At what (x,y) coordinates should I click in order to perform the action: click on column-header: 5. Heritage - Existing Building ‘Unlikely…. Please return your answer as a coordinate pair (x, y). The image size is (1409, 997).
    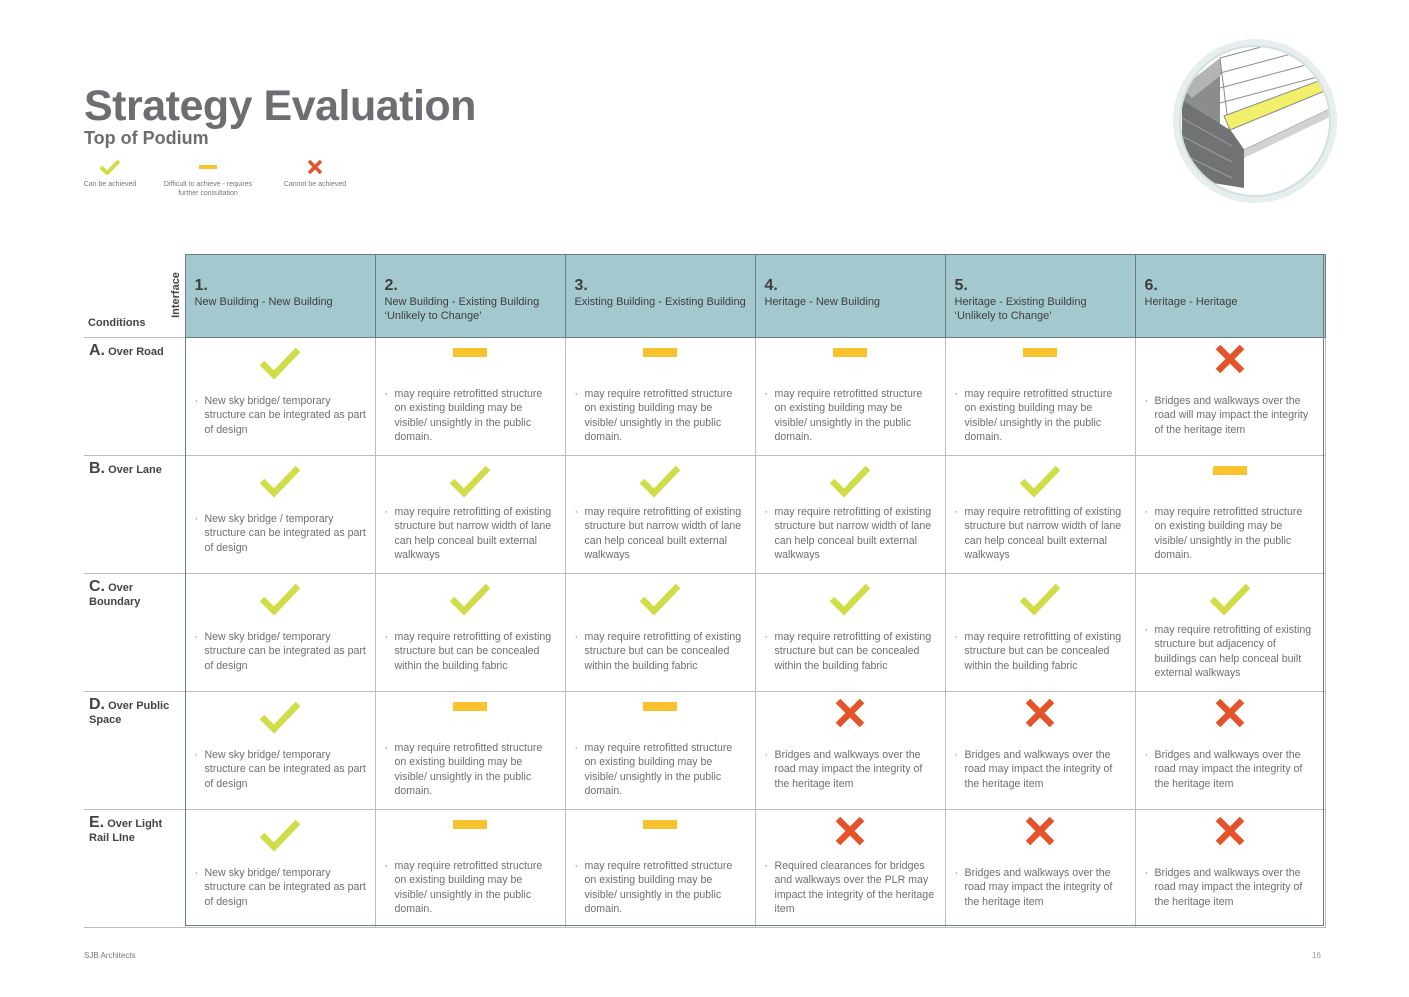
    Looking at the image, I should click on (1040, 296).